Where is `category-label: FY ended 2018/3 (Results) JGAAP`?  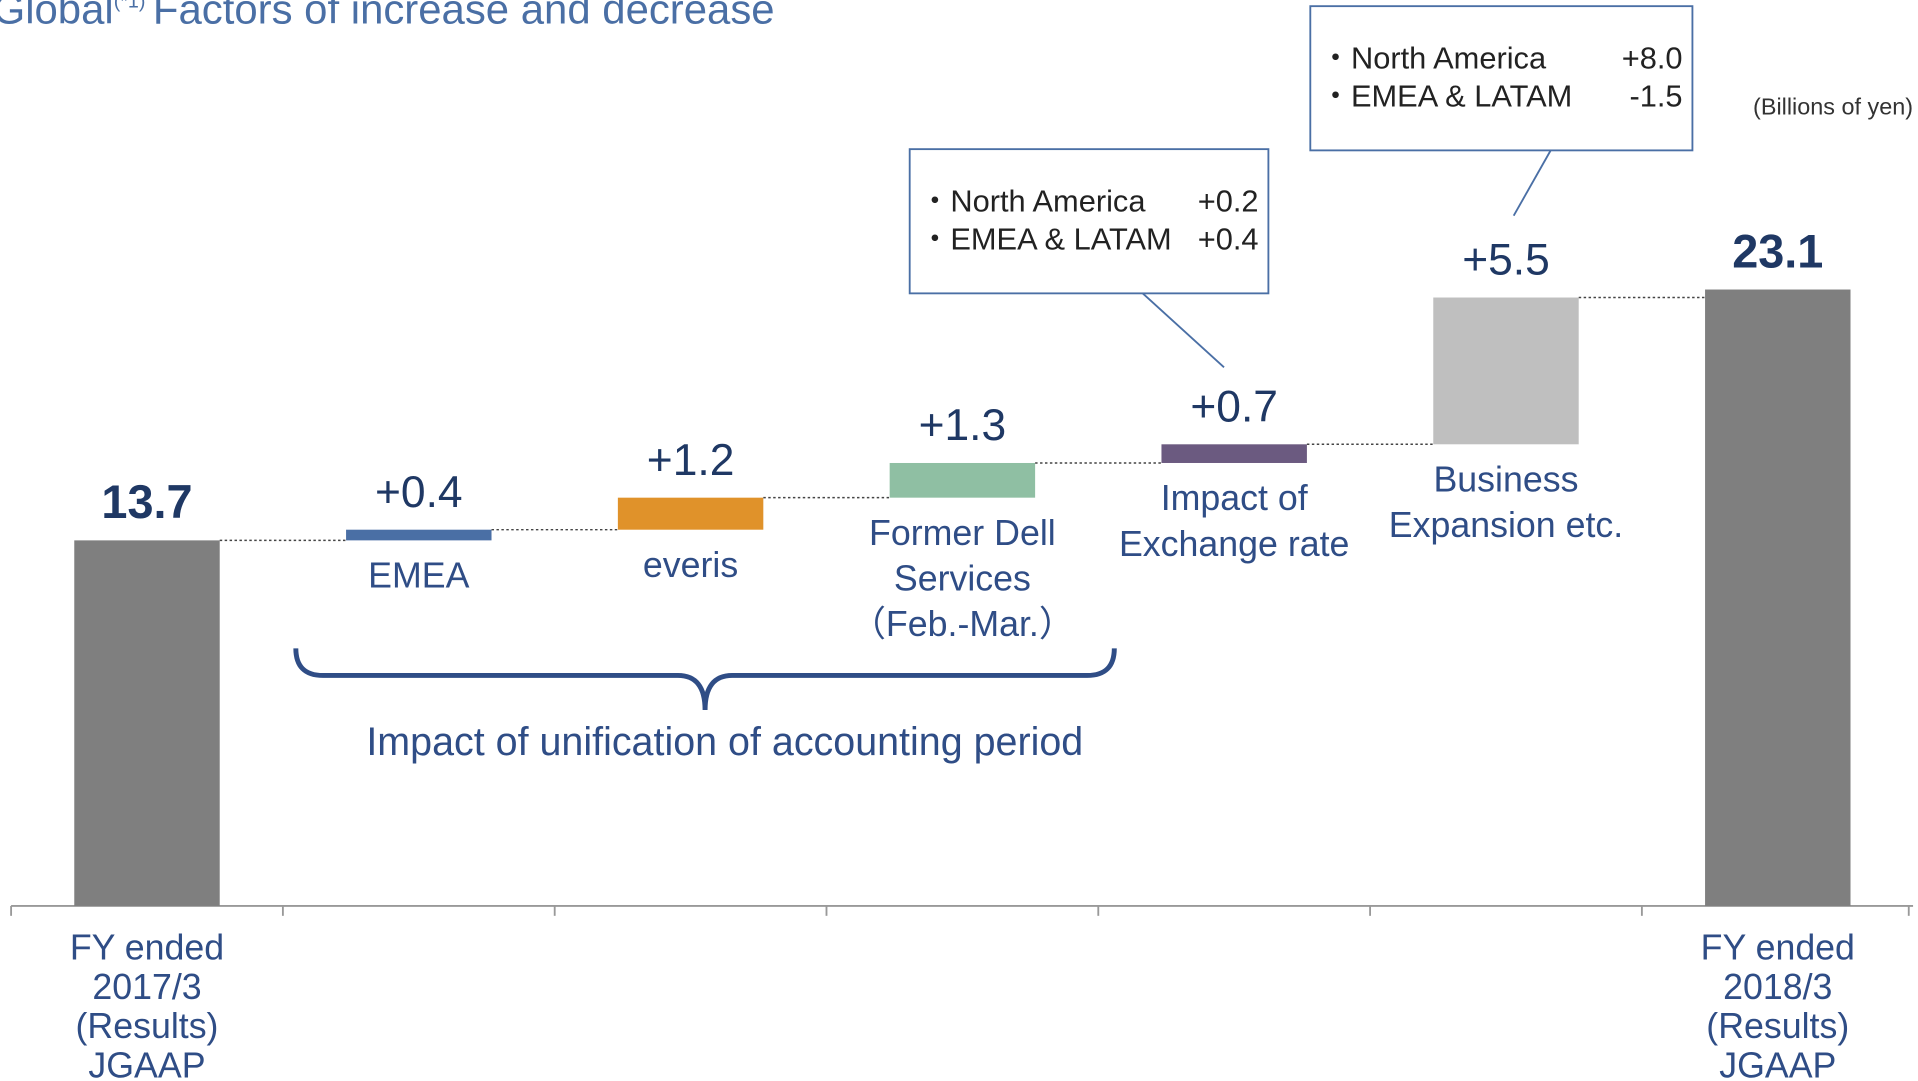 category-label: FY ended 2018/3 (Results) JGAAP is located at coordinates (1778, 1004).